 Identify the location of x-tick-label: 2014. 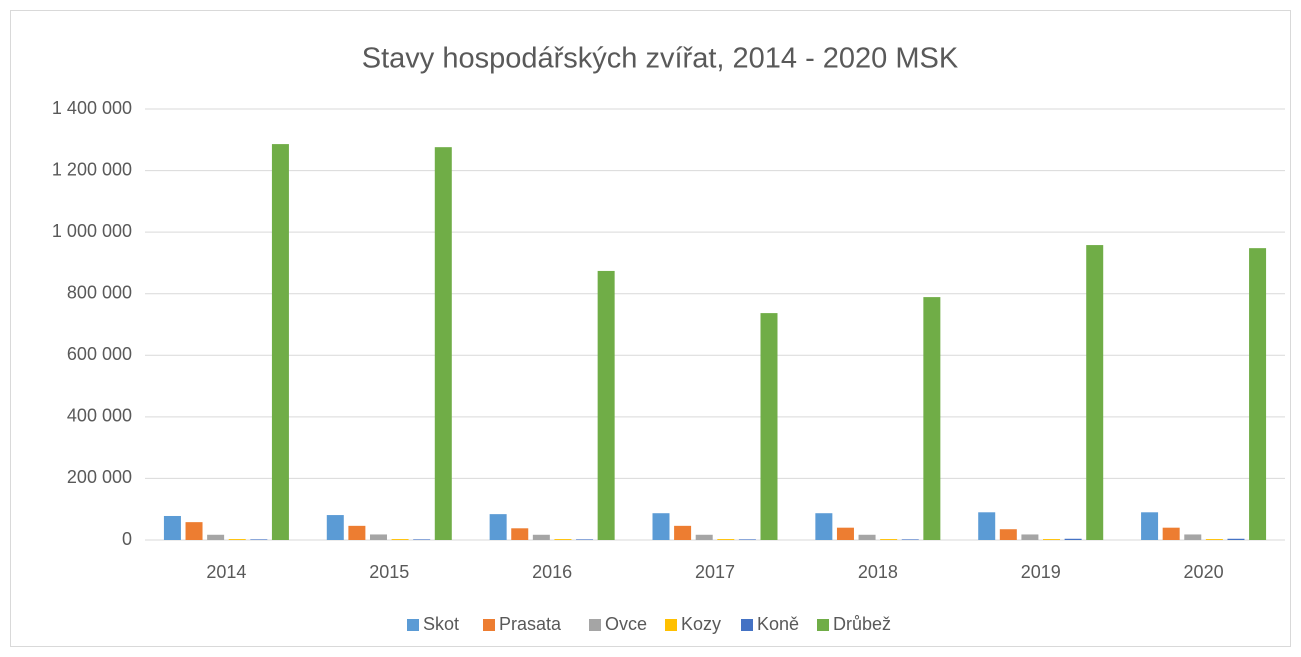
(226, 572).